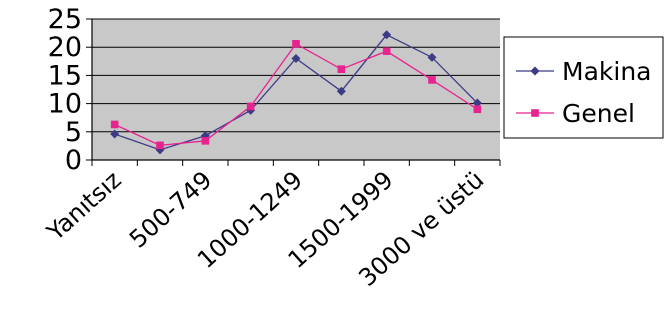 Image resolution: width=665 pixels, height=332 pixels. Describe the element at coordinates (73, 132) in the screenshot. I see `y-tick-label: 5` at that location.